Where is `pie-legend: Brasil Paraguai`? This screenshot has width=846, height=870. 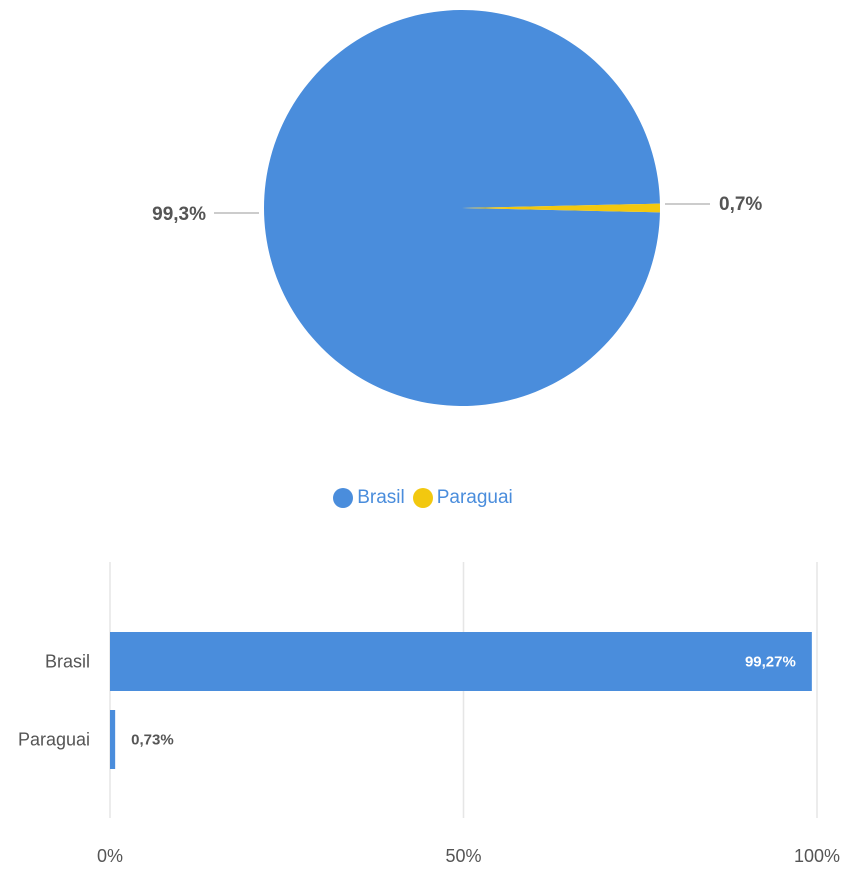
pie-legend: Brasil Paraguai is located at coordinates (423, 498).